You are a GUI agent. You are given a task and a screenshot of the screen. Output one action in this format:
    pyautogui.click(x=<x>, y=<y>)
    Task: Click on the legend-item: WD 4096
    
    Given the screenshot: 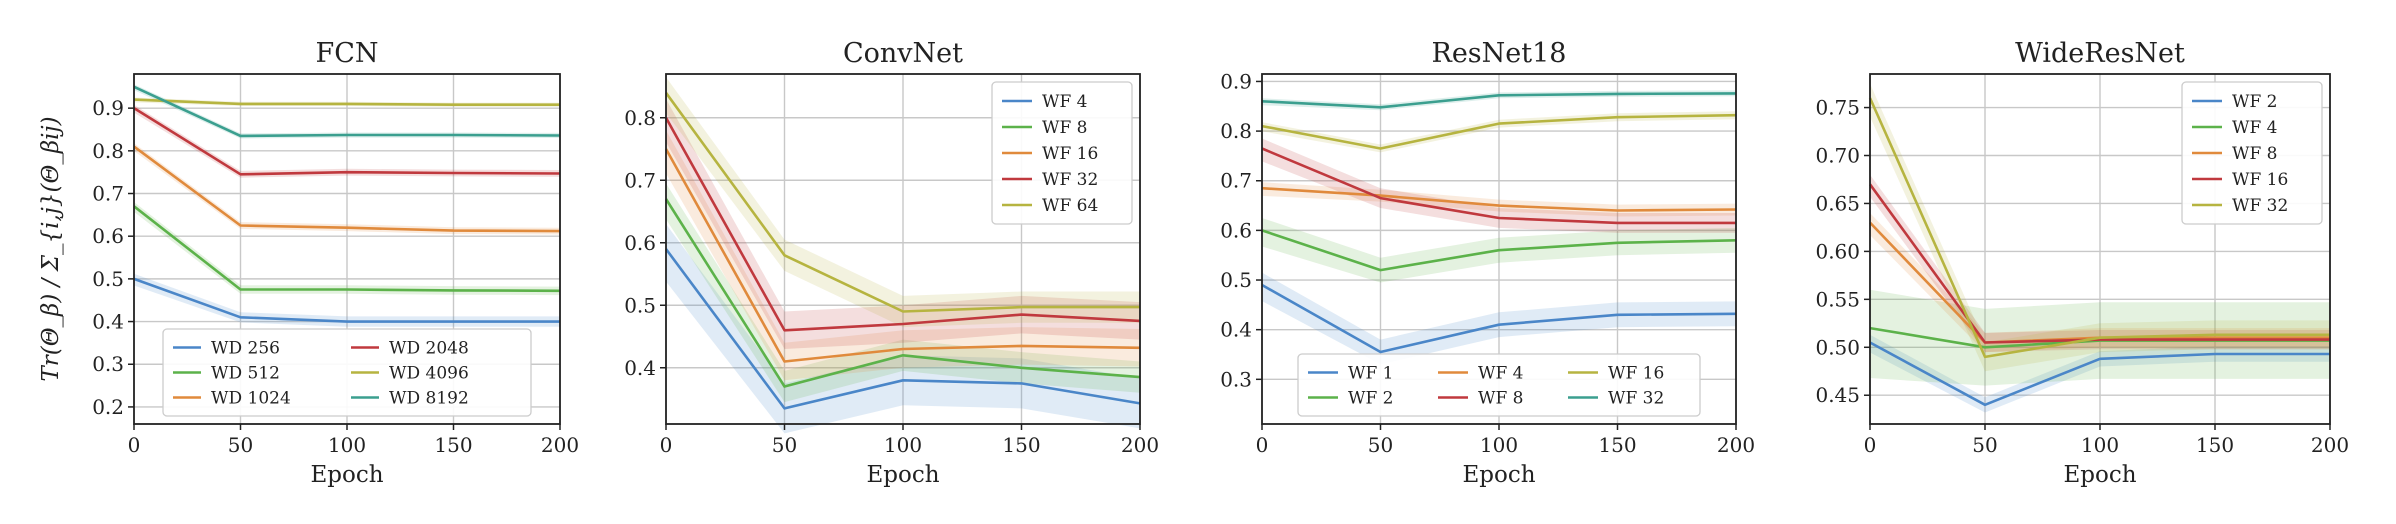 What is the action you would take?
    pyautogui.click(x=410, y=374)
    